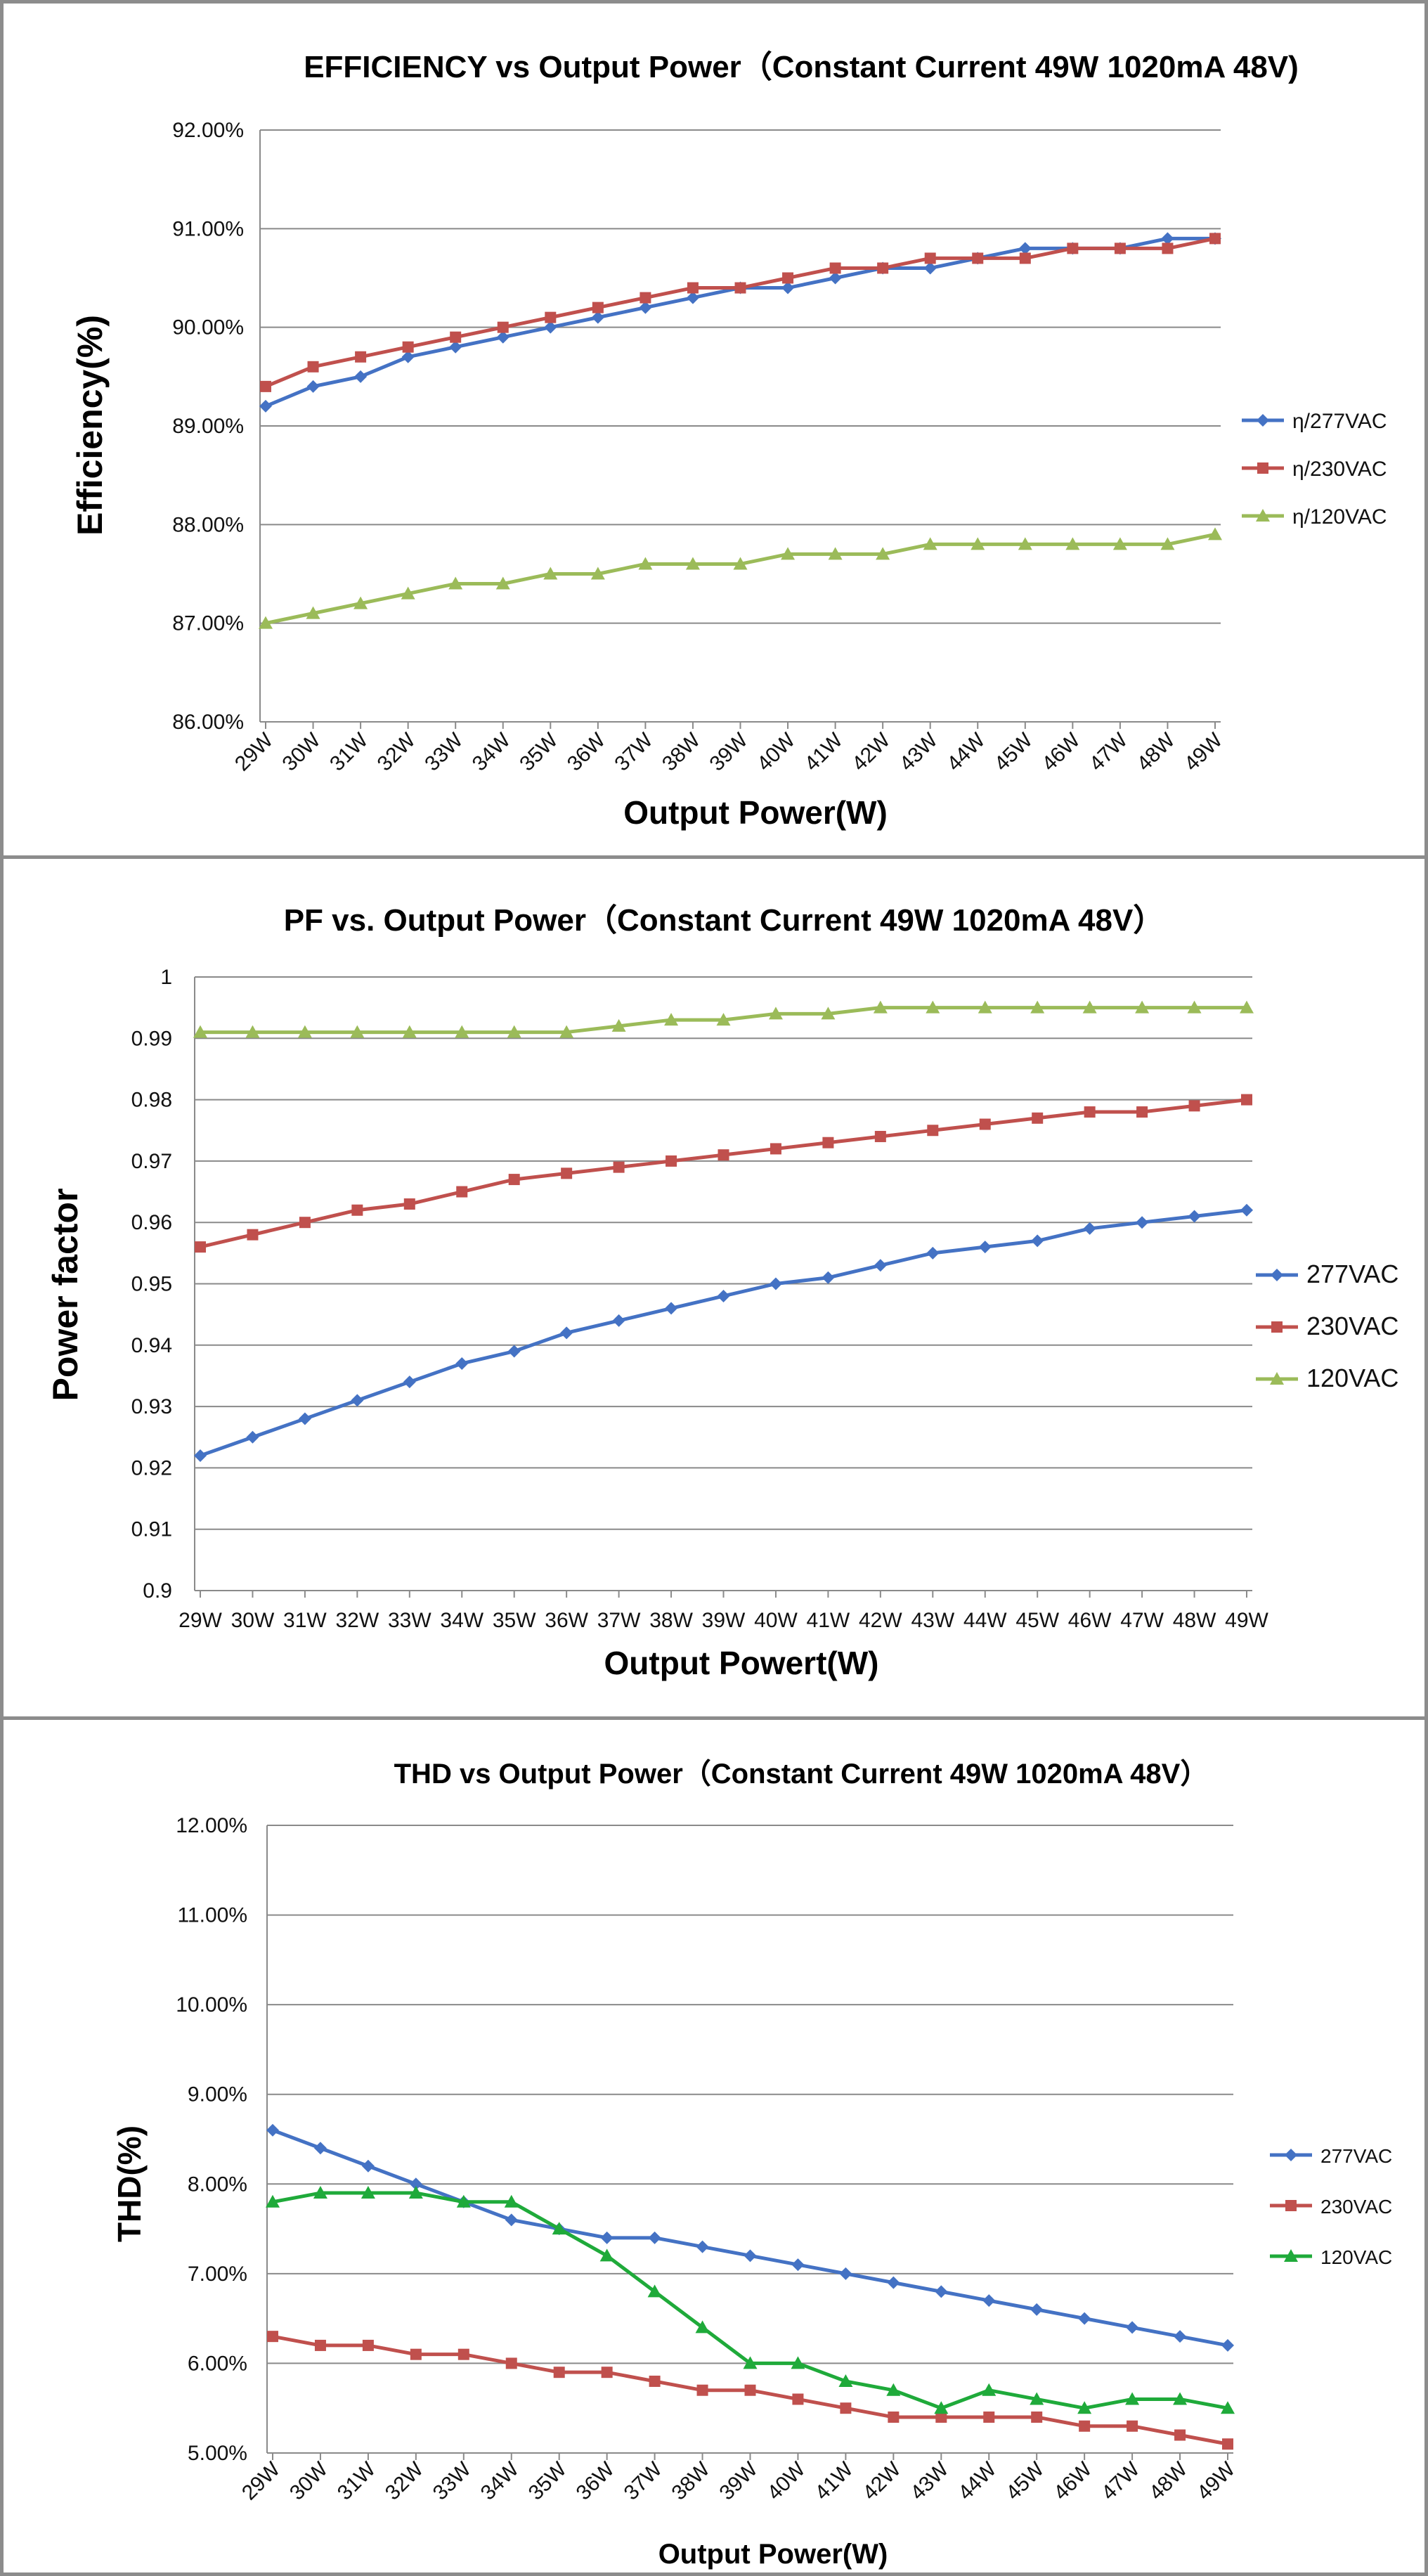  What do you see at coordinates (881, 2481) in the screenshot?
I see `x-tick-label: 42W` at bounding box center [881, 2481].